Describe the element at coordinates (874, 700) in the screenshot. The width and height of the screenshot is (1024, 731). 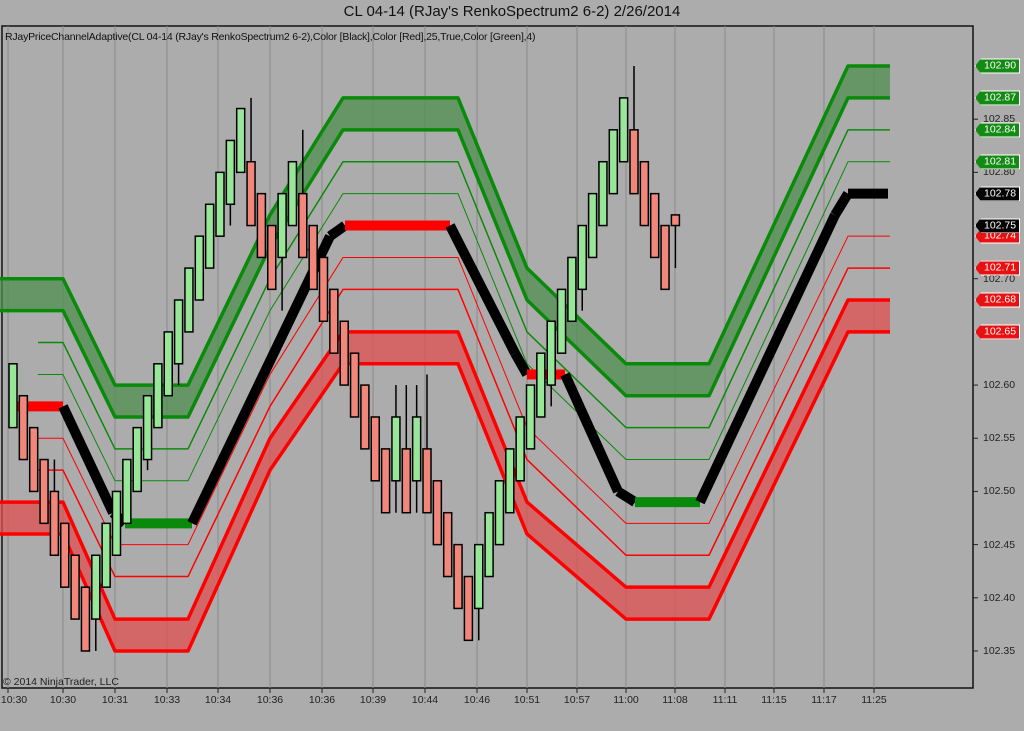
I see `x-axis-label: 11:25` at that location.